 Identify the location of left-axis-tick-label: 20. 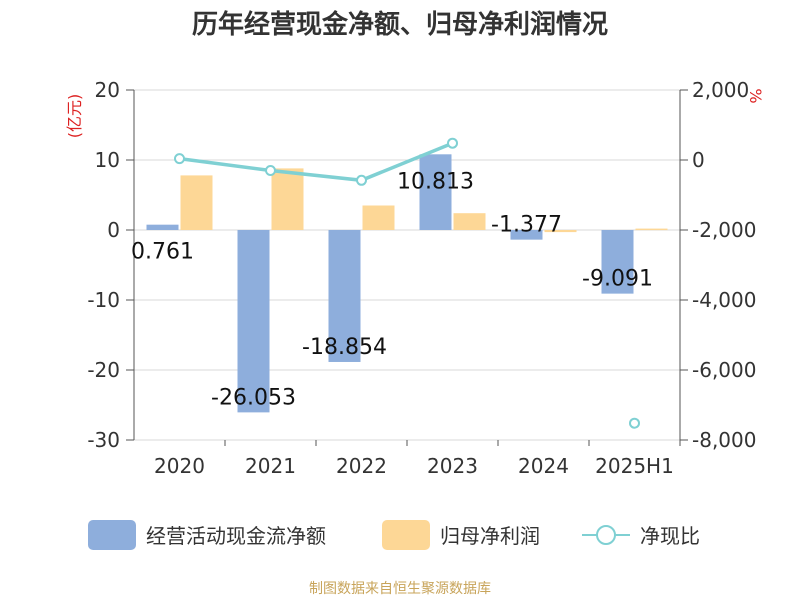
(107, 90).